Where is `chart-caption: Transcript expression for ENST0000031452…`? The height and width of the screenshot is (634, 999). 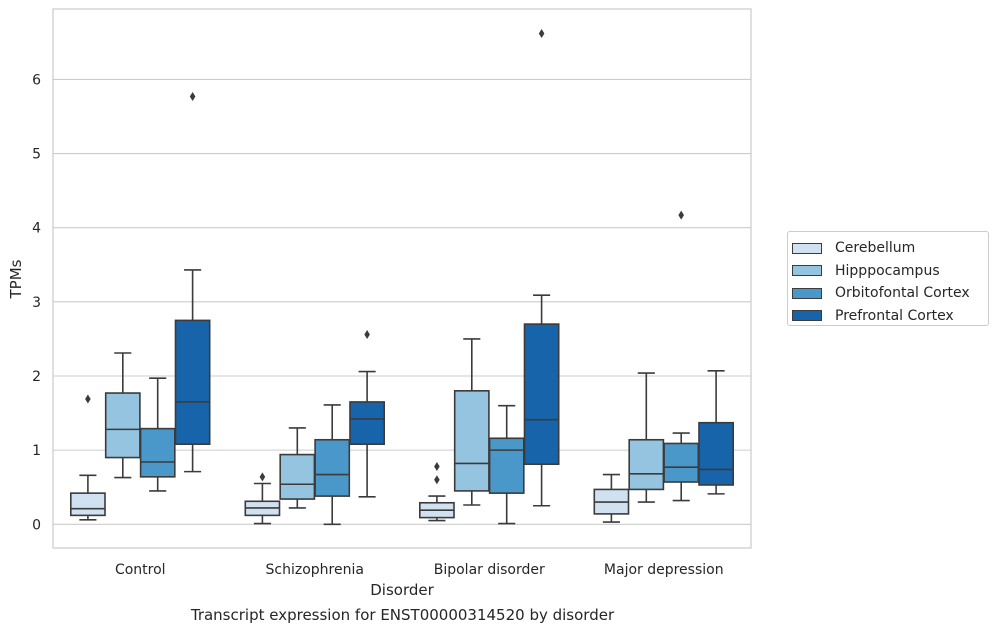 chart-caption: Transcript expression for ENST0000031452… is located at coordinates (402, 615).